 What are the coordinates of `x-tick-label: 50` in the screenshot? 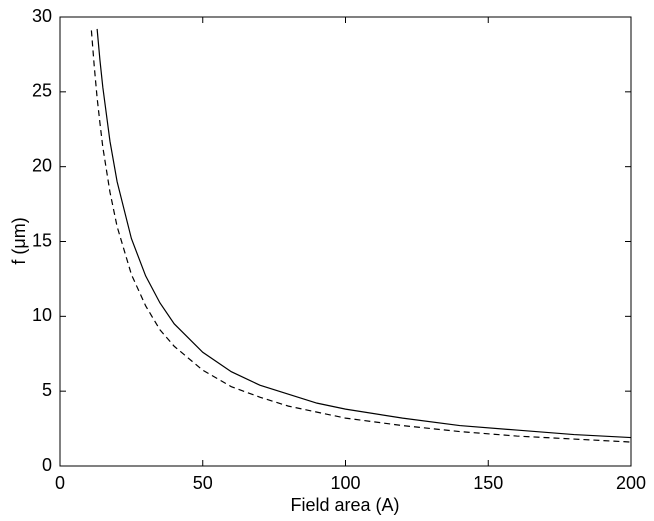 It's located at (203, 483).